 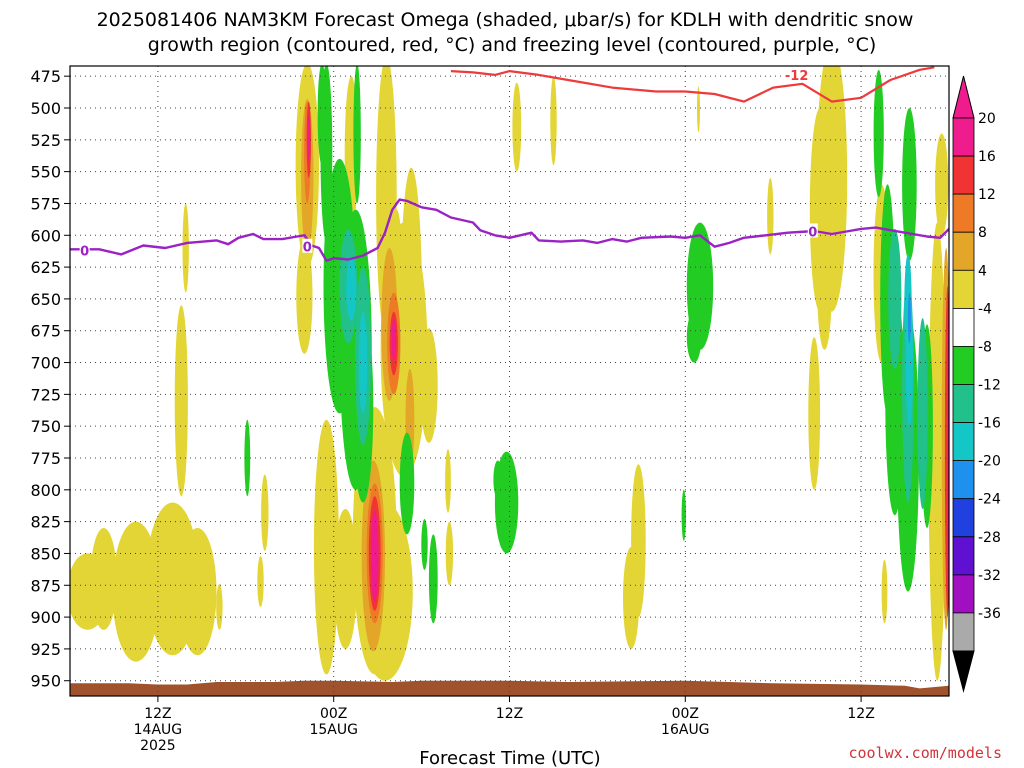 What do you see at coordinates (989, 576) in the screenshot?
I see `colorbar-tick-label: -32` at bounding box center [989, 576].